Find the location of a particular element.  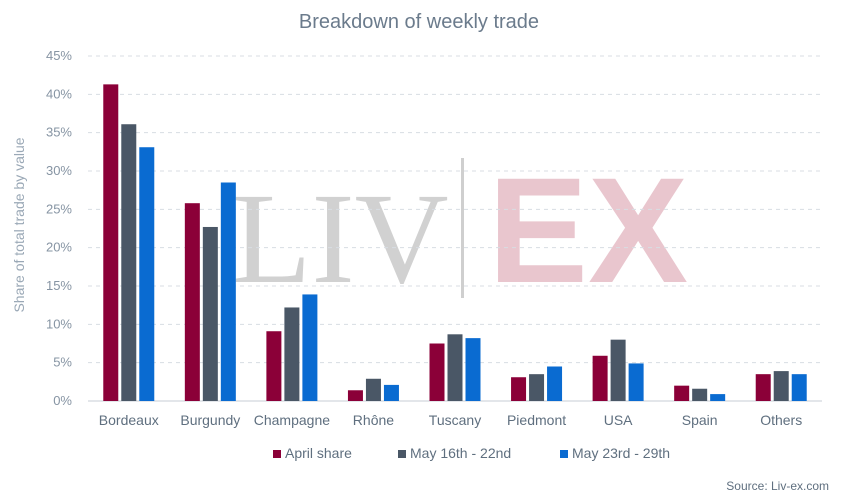

bar-may-16th-22nd-tuscany is located at coordinates (455, 367).